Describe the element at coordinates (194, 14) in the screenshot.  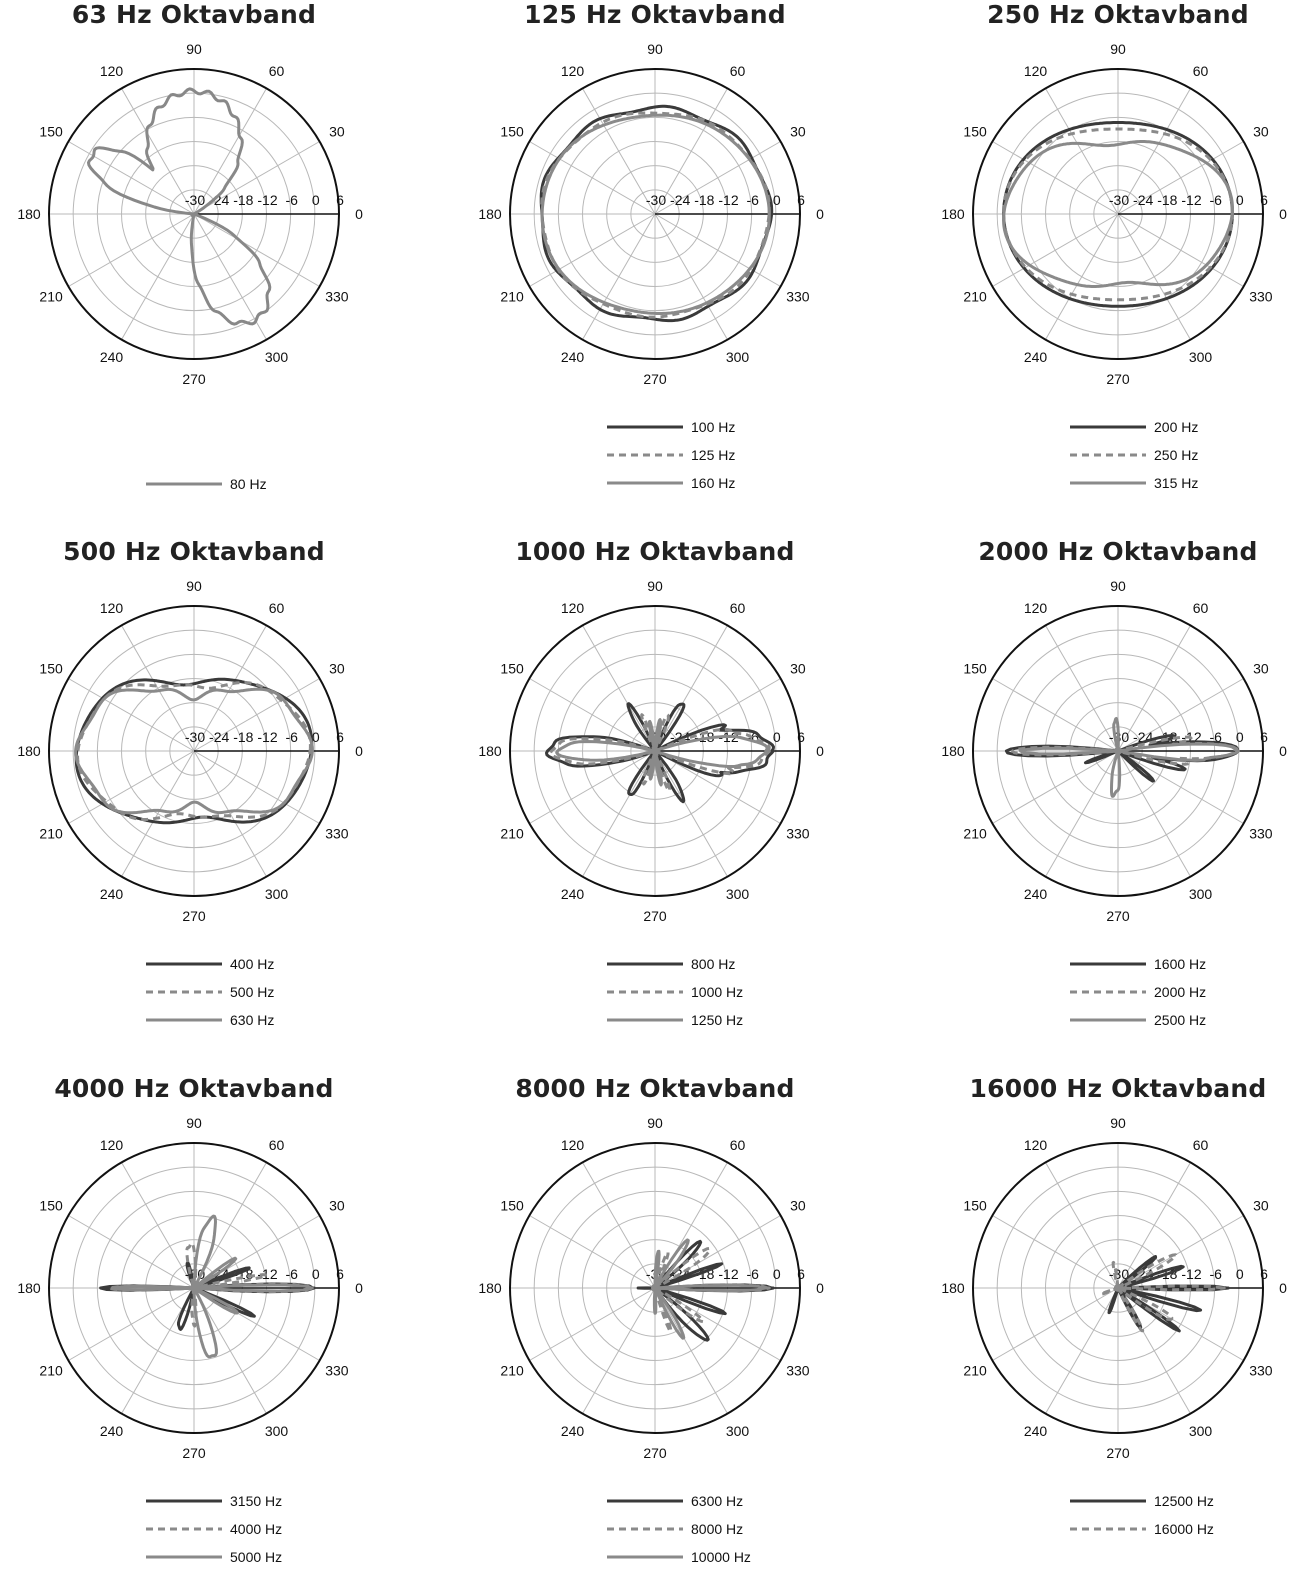
I see `chart-title: 63 Hz Oktavband` at that location.